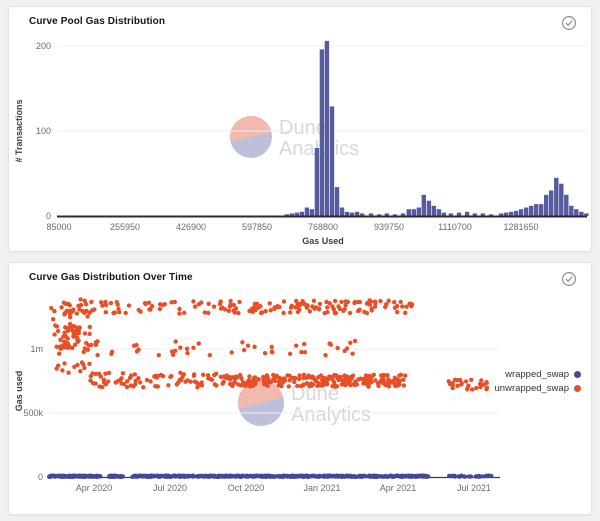 The width and height of the screenshot is (600, 521). Describe the element at coordinates (170, 488) in the screenshot. I see `svg-text: Jul 2020` at that location.